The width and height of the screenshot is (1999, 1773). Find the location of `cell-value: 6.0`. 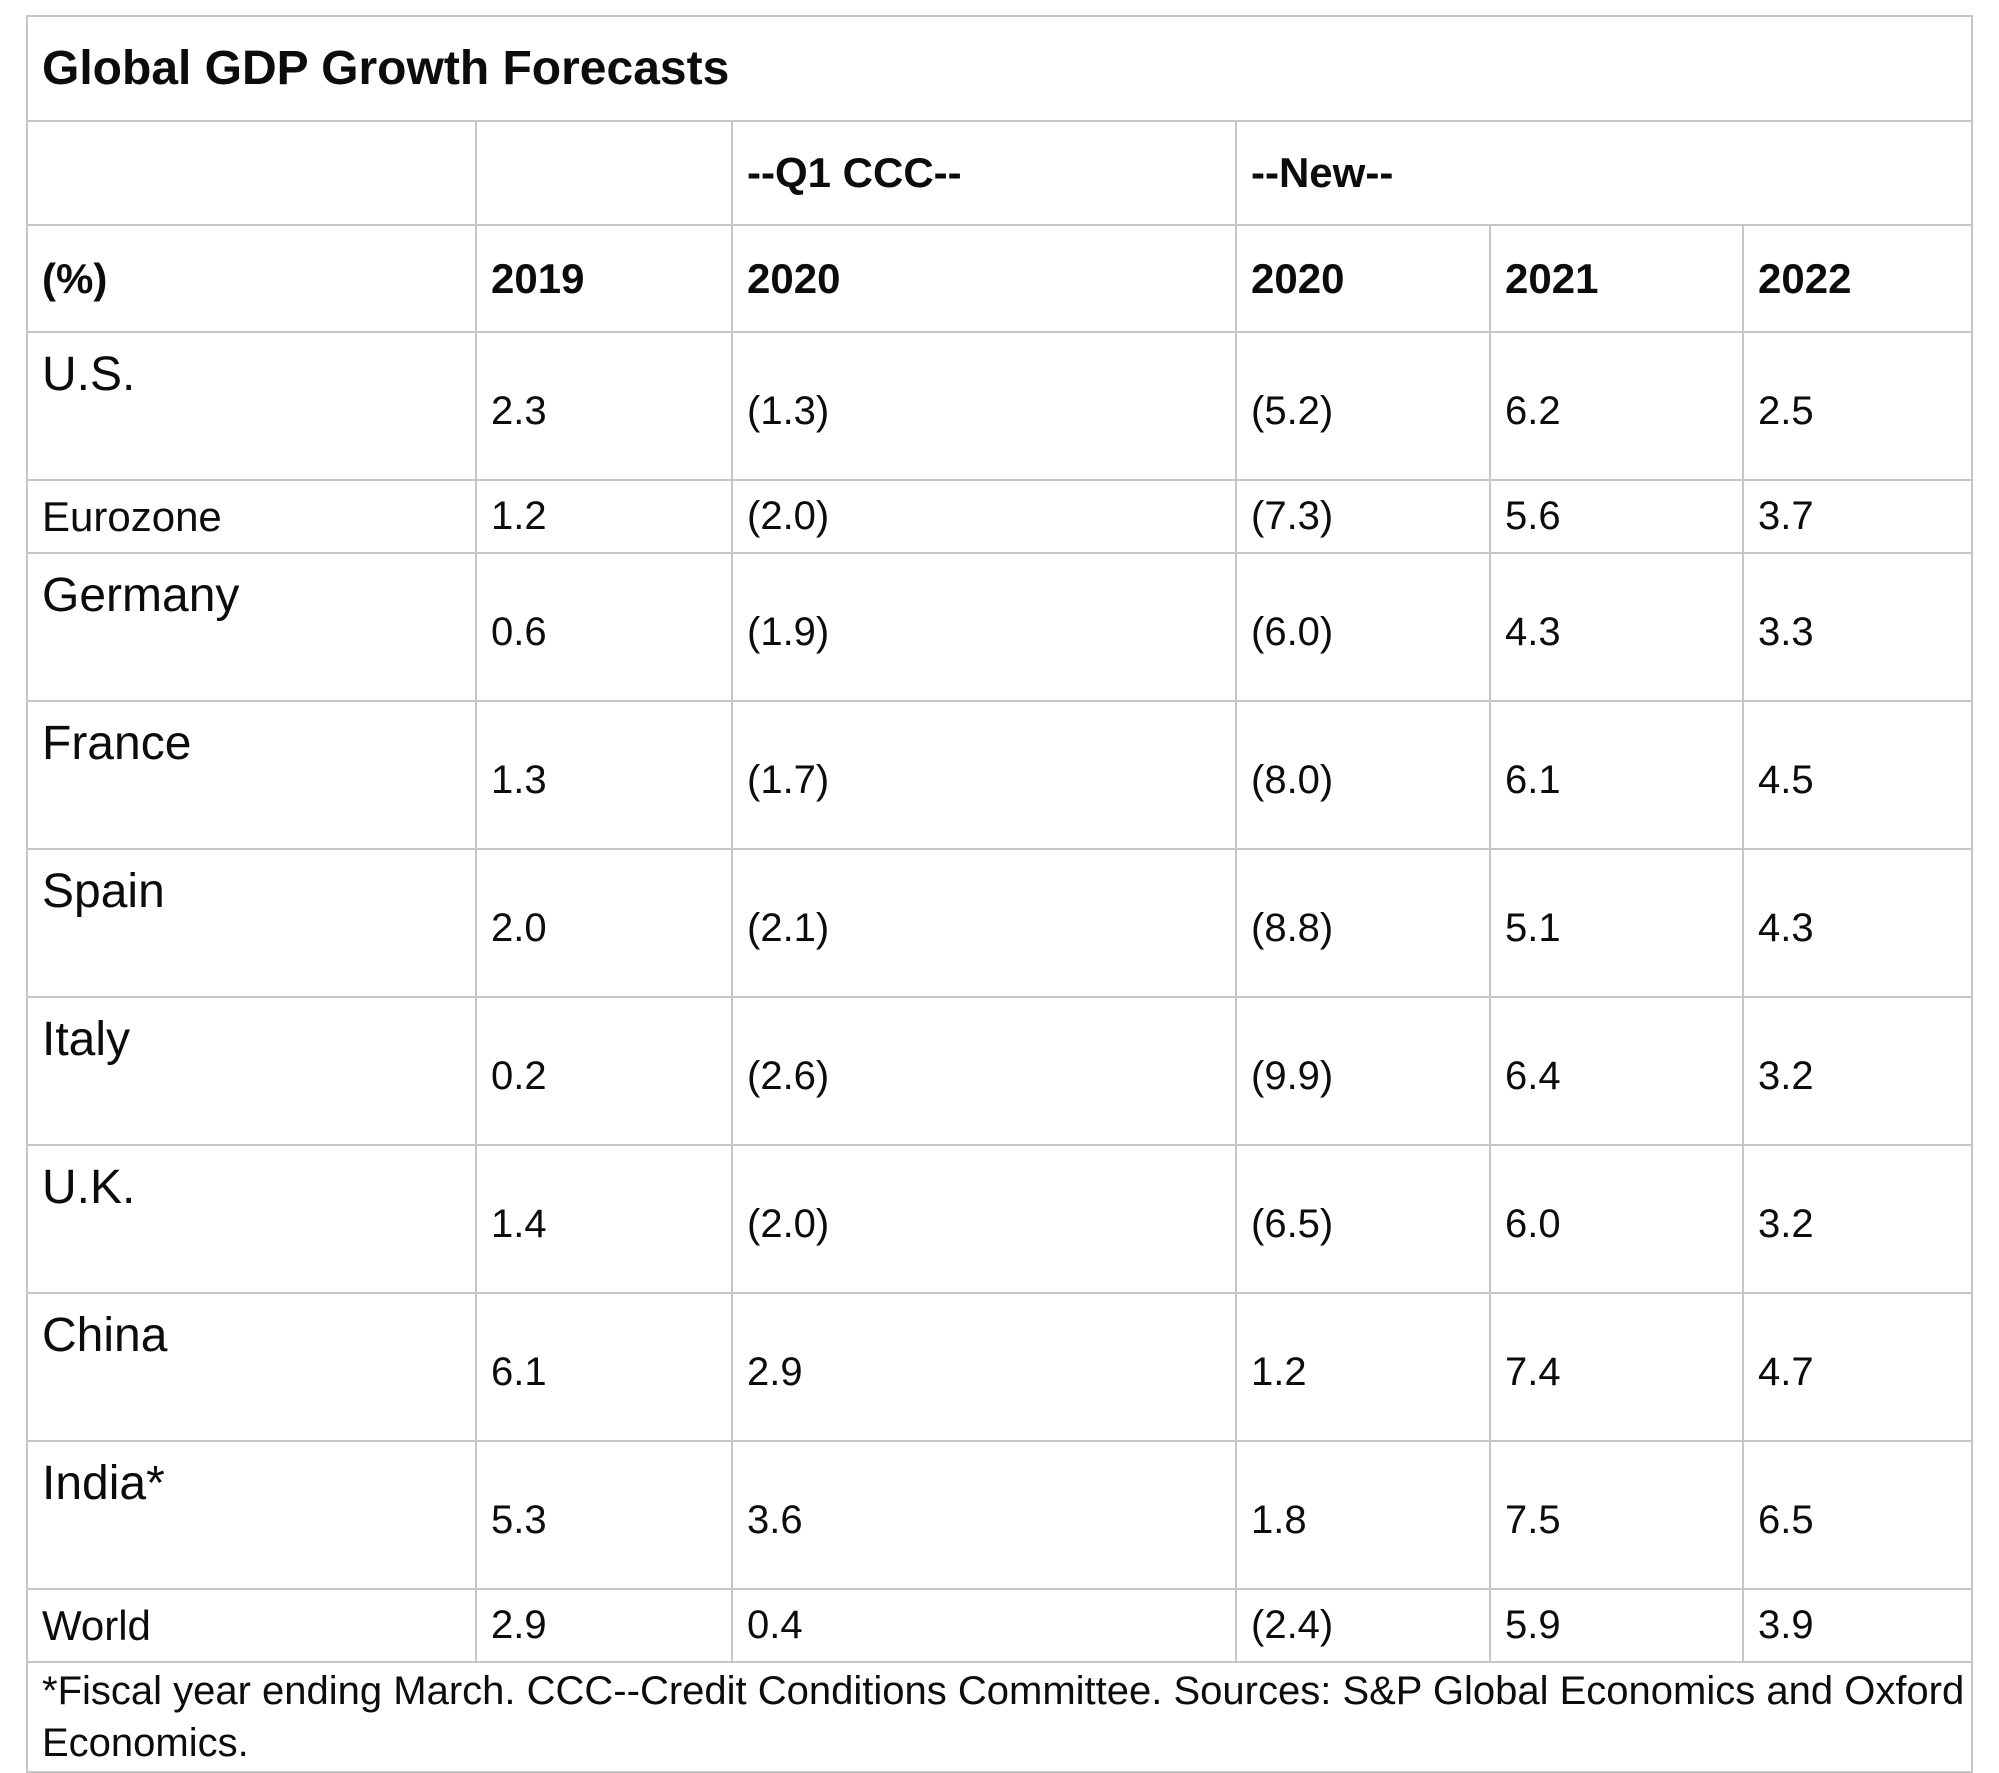

cell-value: 6.0 is located at coordinates (1616, 1219).